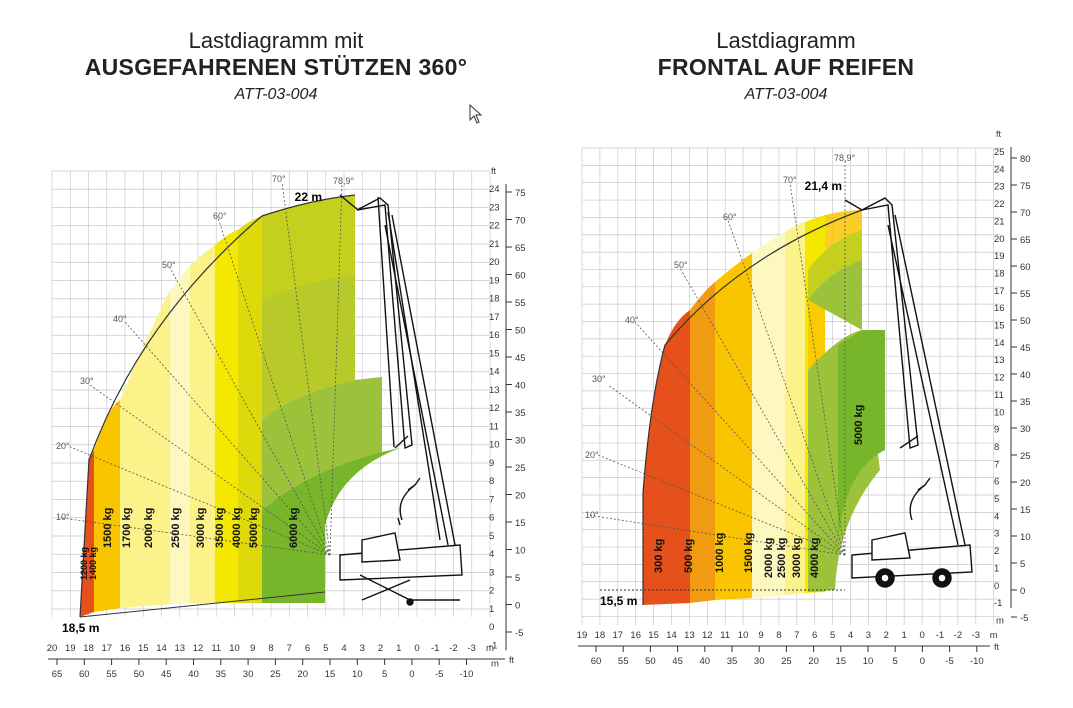 The height and width of the screenshot is (708, 1073). I want to click on left-angle-labels: 10° 20° 30° 40° 50° 60° 70° 78,9°, so click(205, 348).